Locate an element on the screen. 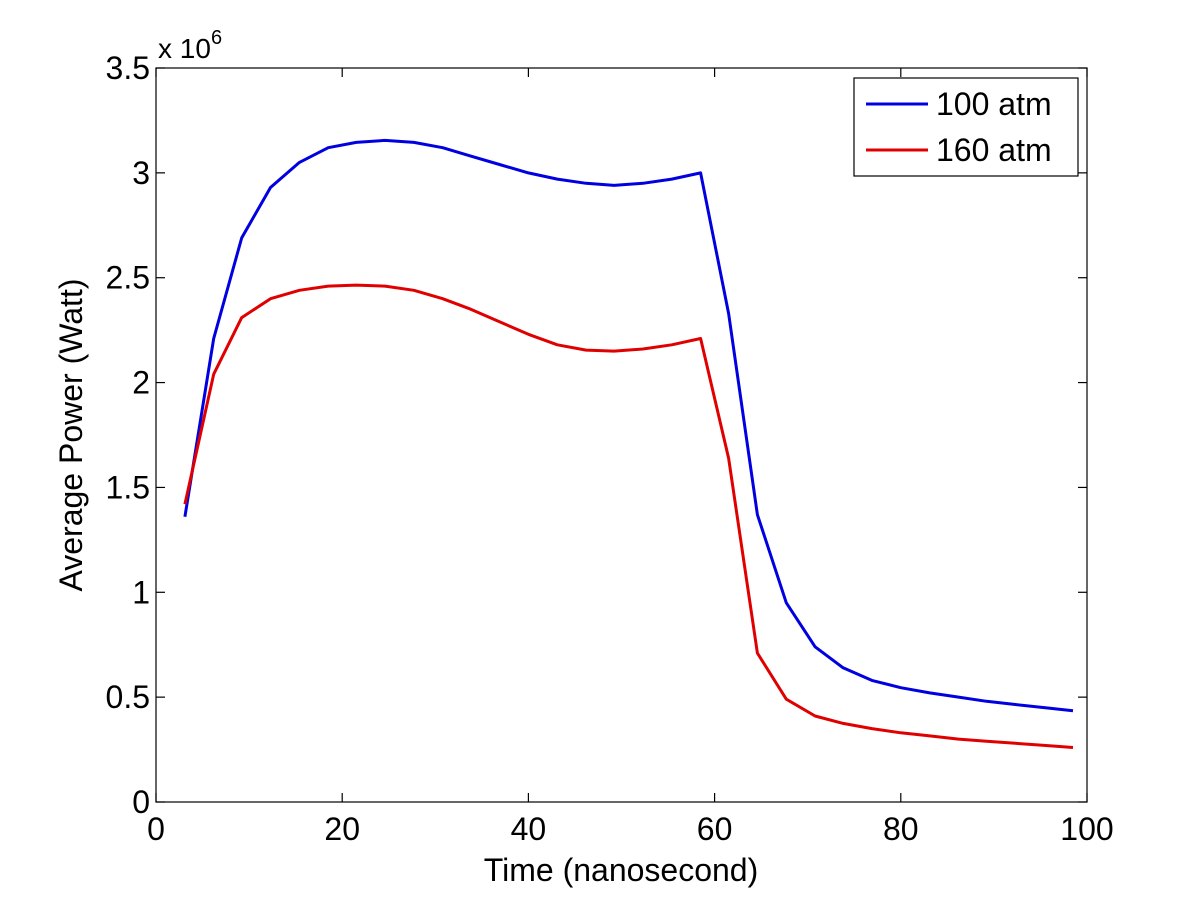 The image size is (1201, 901). legend: 100 atm 160 atm is located at coordinates (966, 127).